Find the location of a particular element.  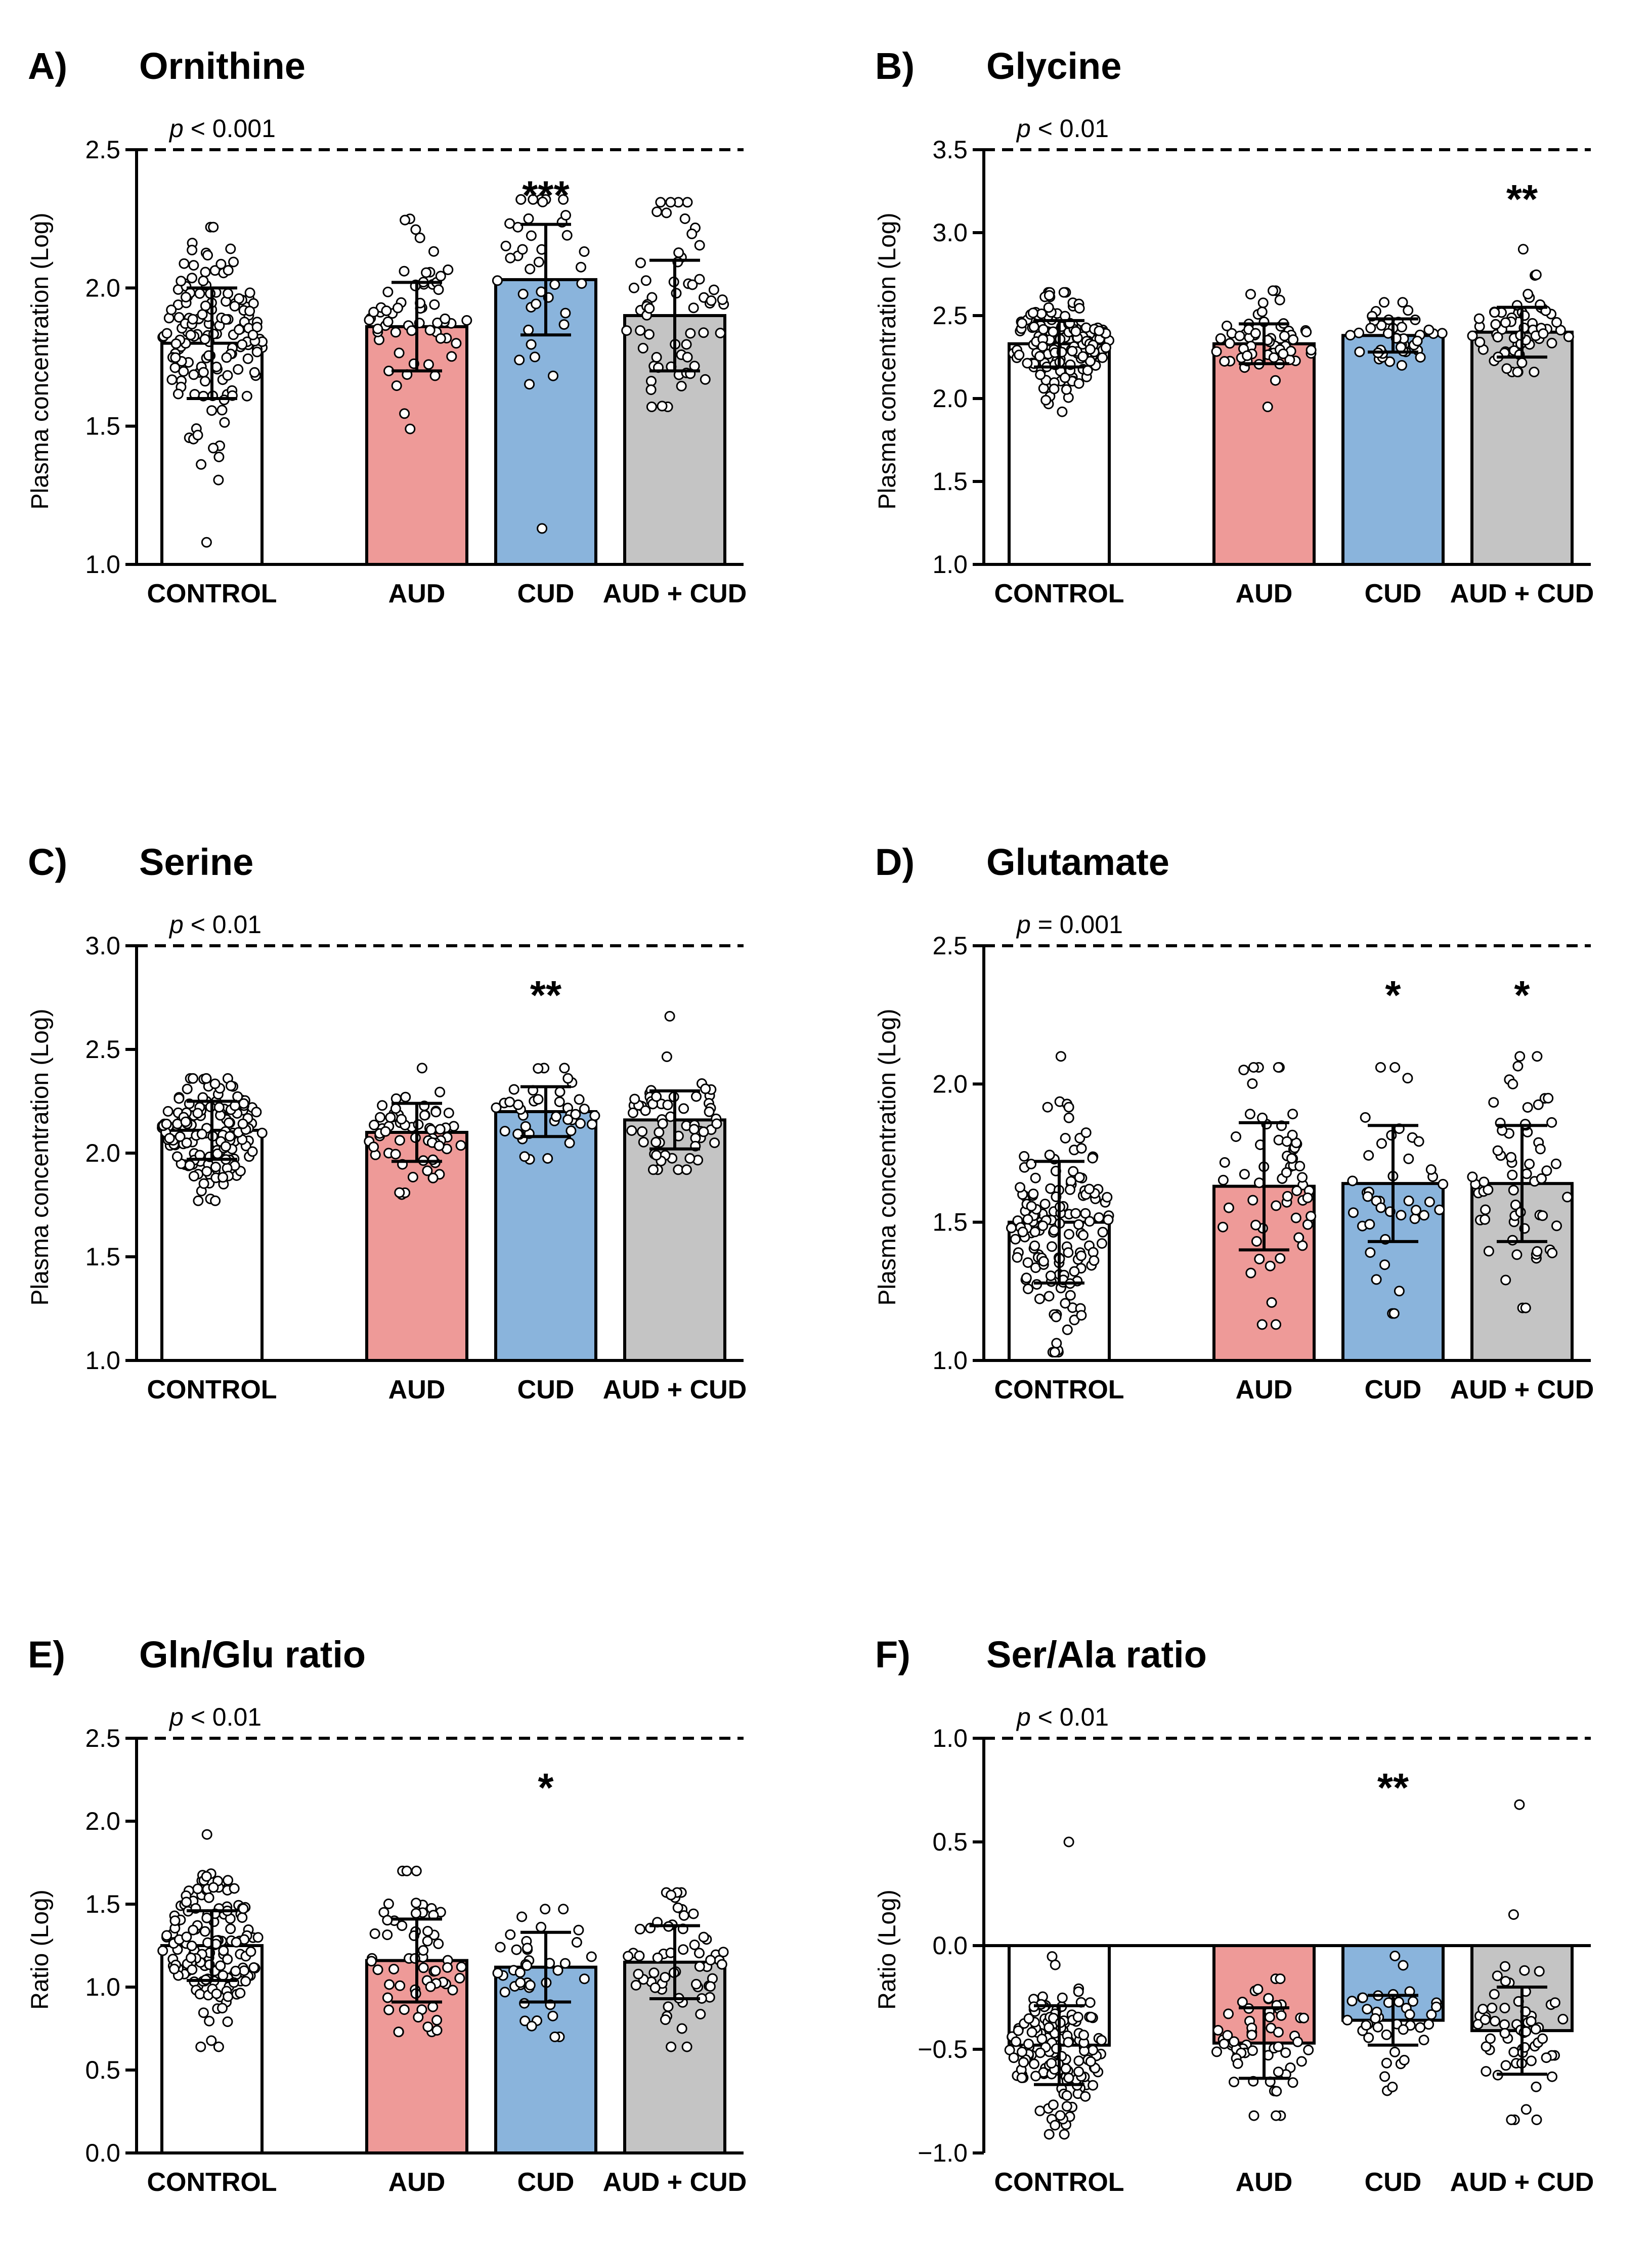

panel-title: Gln/Glu ratio is located at coordinates (252, 1655).